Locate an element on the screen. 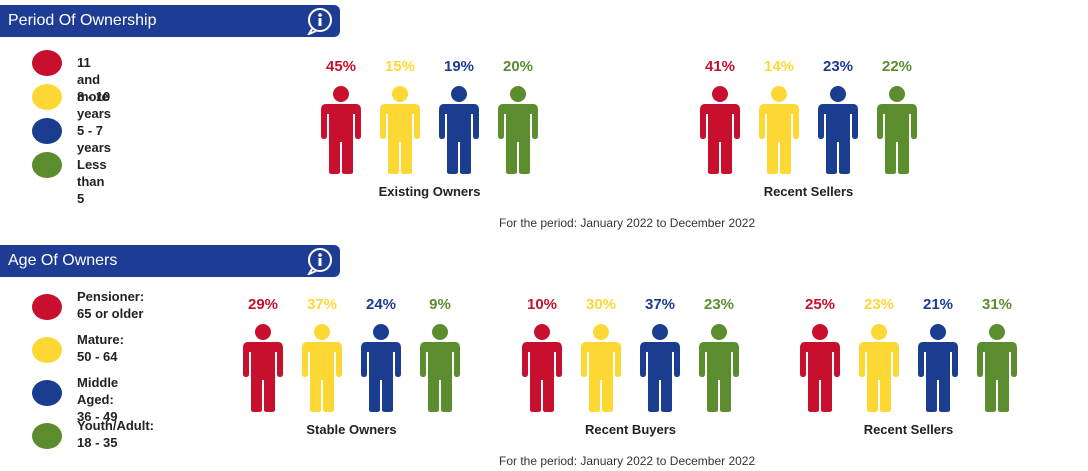  data-label: 9% is located at coordinates (440, 304).